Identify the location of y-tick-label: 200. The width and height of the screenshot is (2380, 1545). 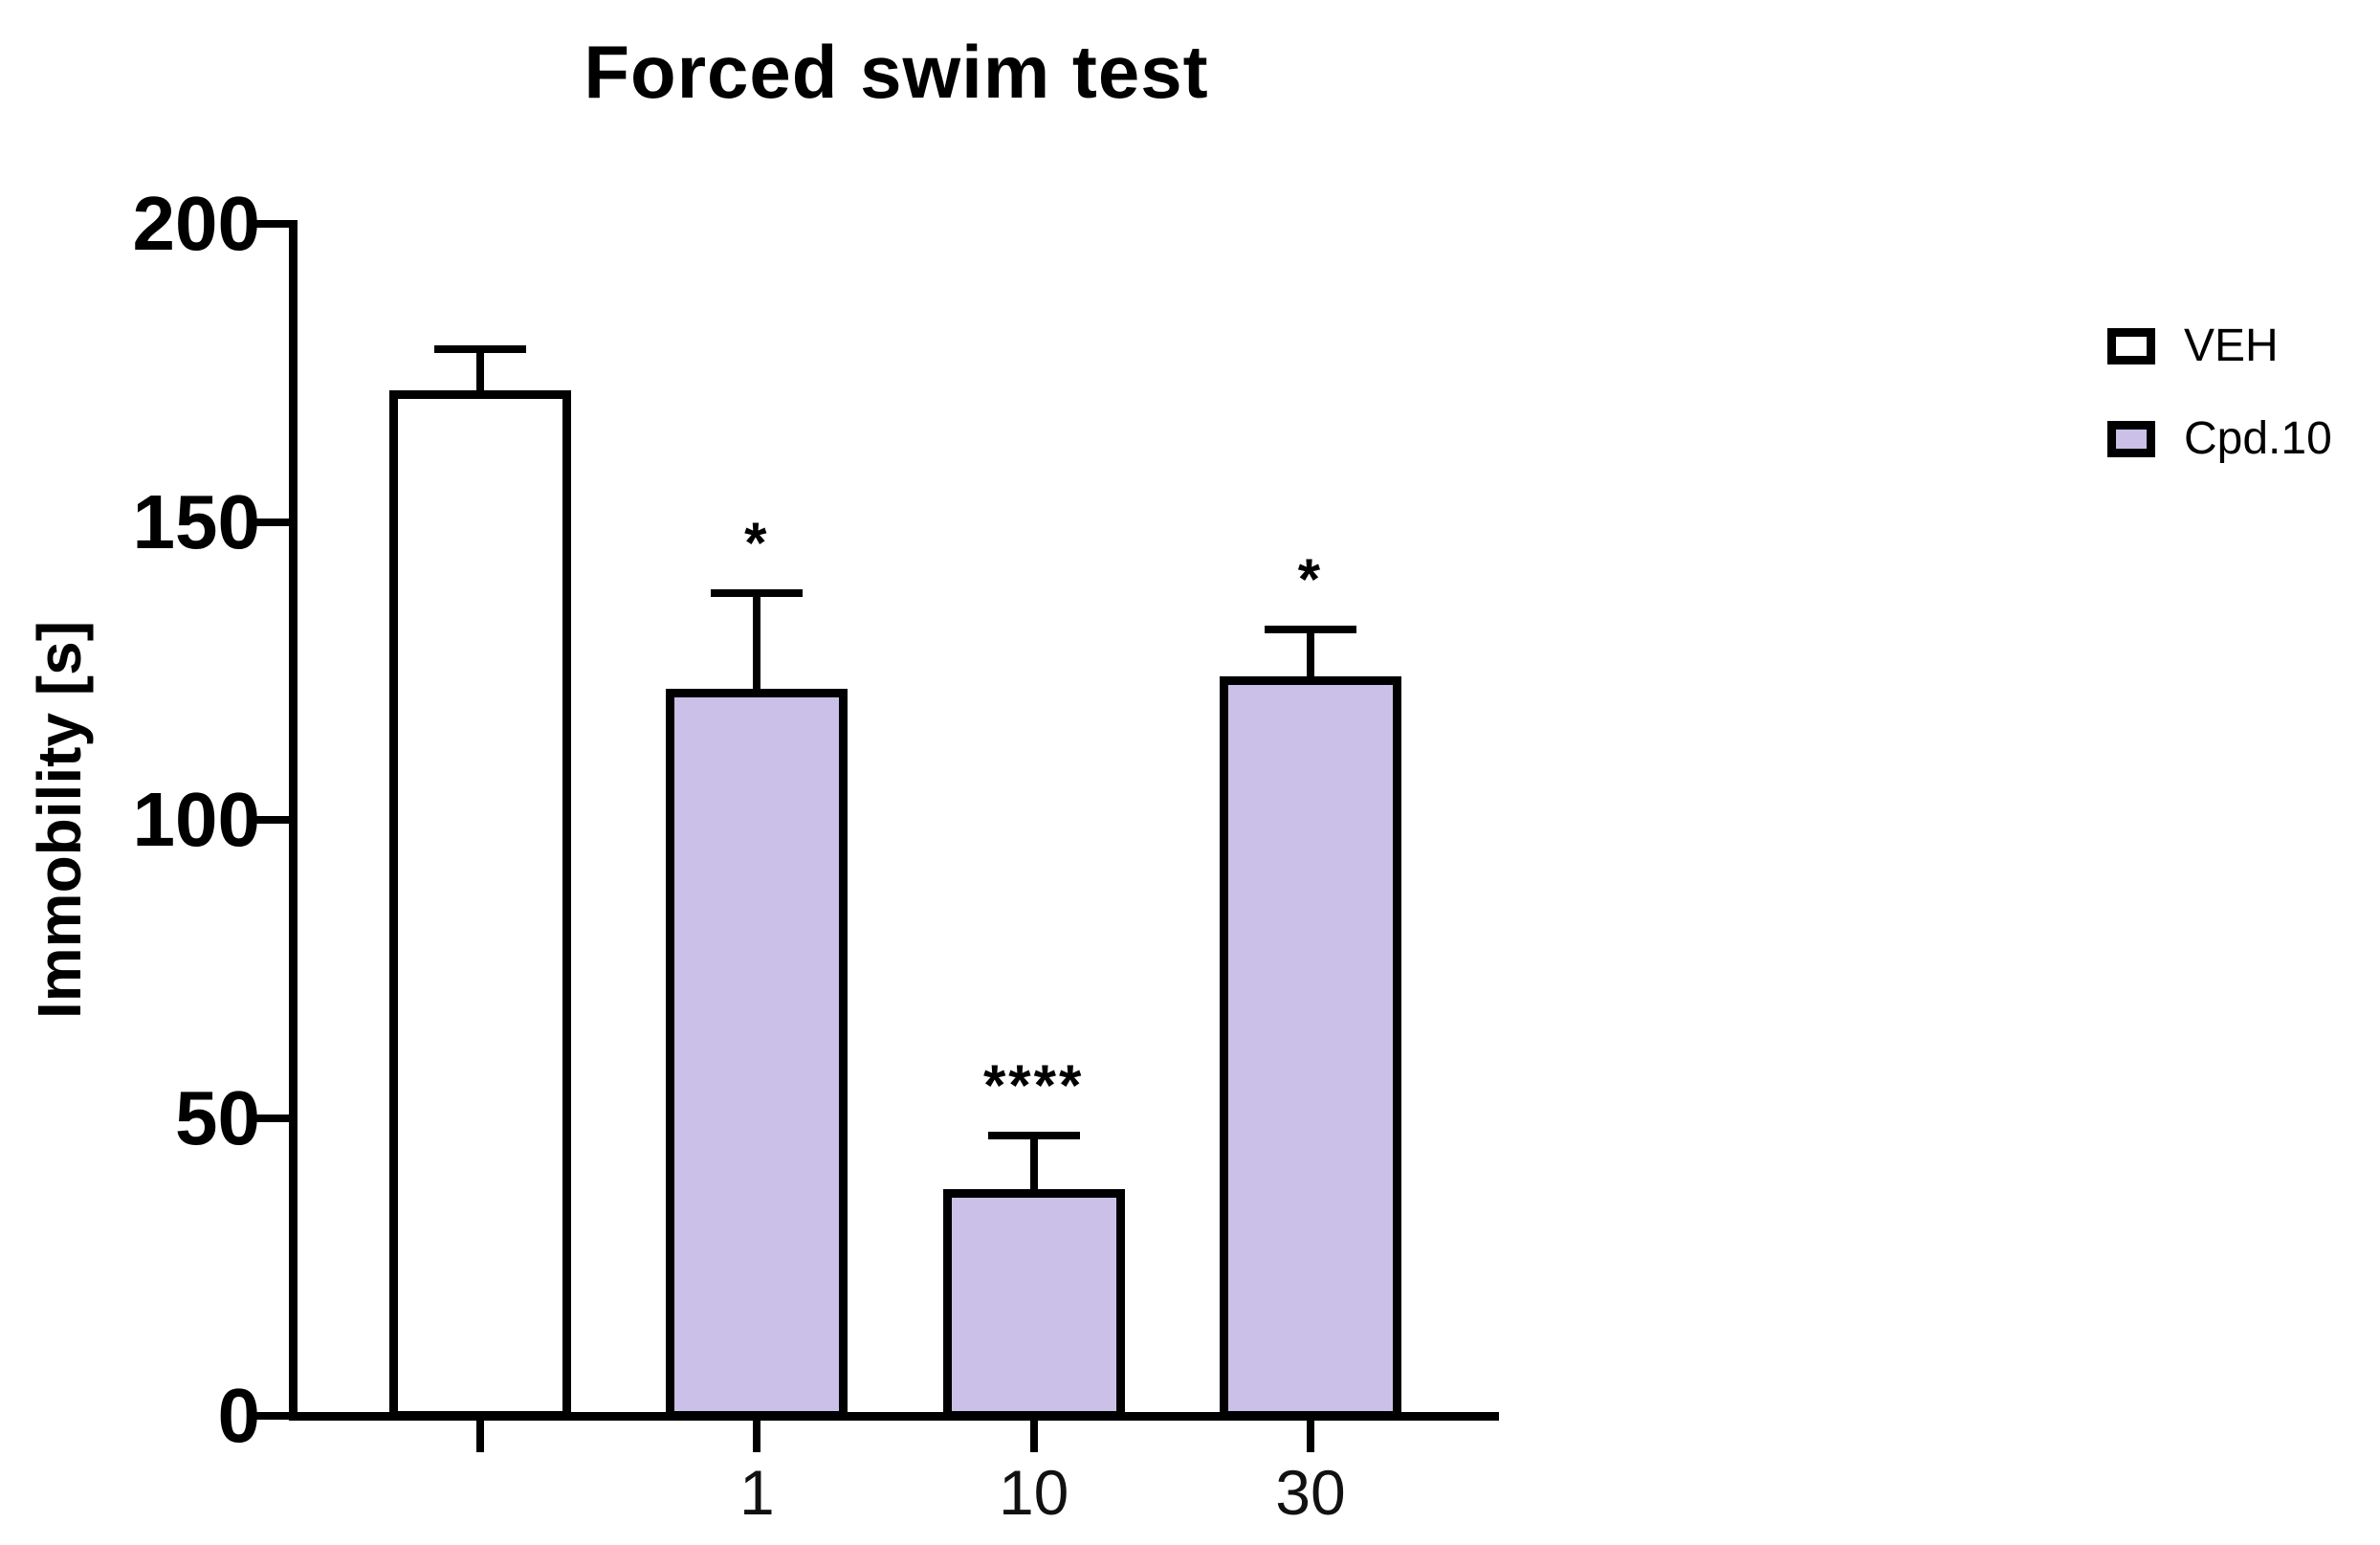
(196, 223).